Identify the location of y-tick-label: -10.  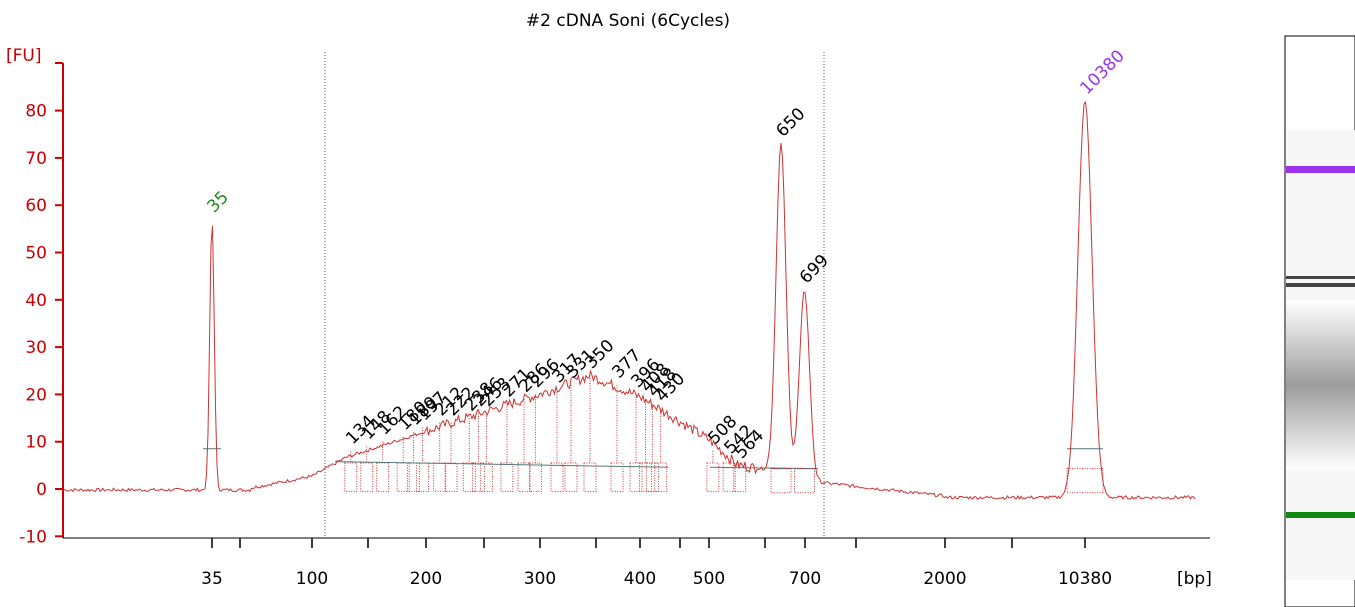
(33, 537).